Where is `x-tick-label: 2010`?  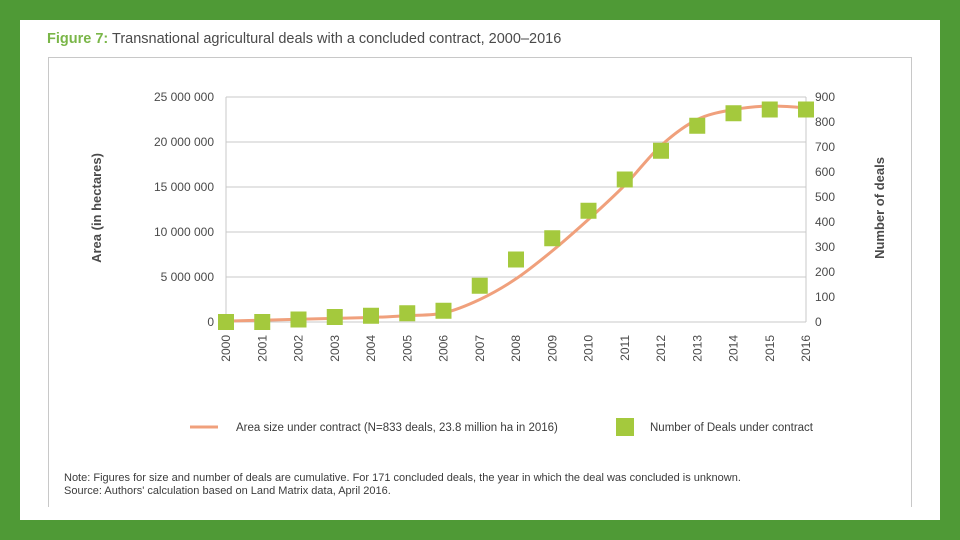
x-tick-label: 2010 is located at coordinates (589, 348).